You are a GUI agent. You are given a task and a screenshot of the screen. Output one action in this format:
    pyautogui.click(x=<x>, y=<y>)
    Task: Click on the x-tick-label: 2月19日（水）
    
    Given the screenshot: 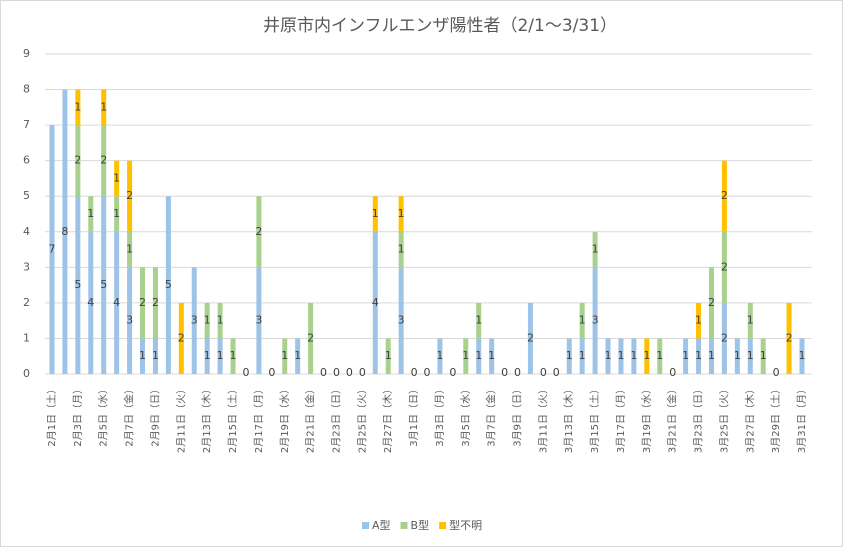 What is the action you would take?
    pyautogui.click(x=285, y=418)
    